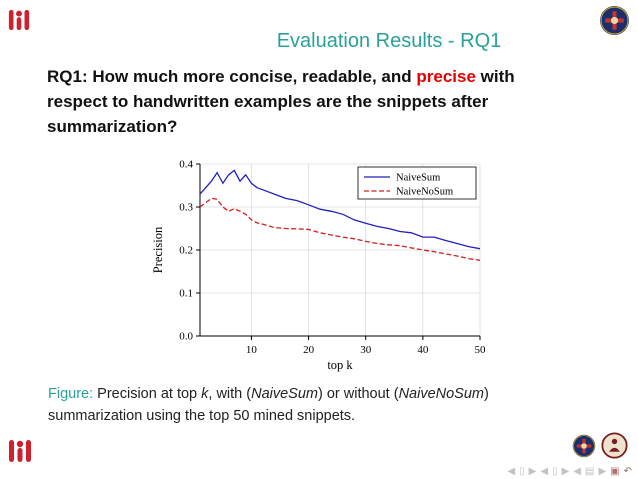 The width and height of the screenshot is (638, 479). Describe the element at coordinates (532, 471) in the screenshot. I see `nav-symbol-2: ▶` at that location.